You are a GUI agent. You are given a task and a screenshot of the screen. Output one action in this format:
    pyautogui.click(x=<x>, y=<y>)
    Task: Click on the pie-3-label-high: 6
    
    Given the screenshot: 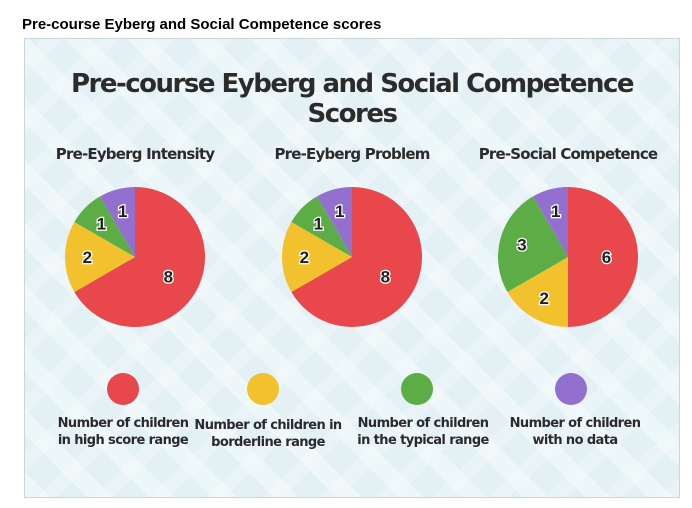 What is the action you would take?
    pyautogui.click(x=606, y=257)
    